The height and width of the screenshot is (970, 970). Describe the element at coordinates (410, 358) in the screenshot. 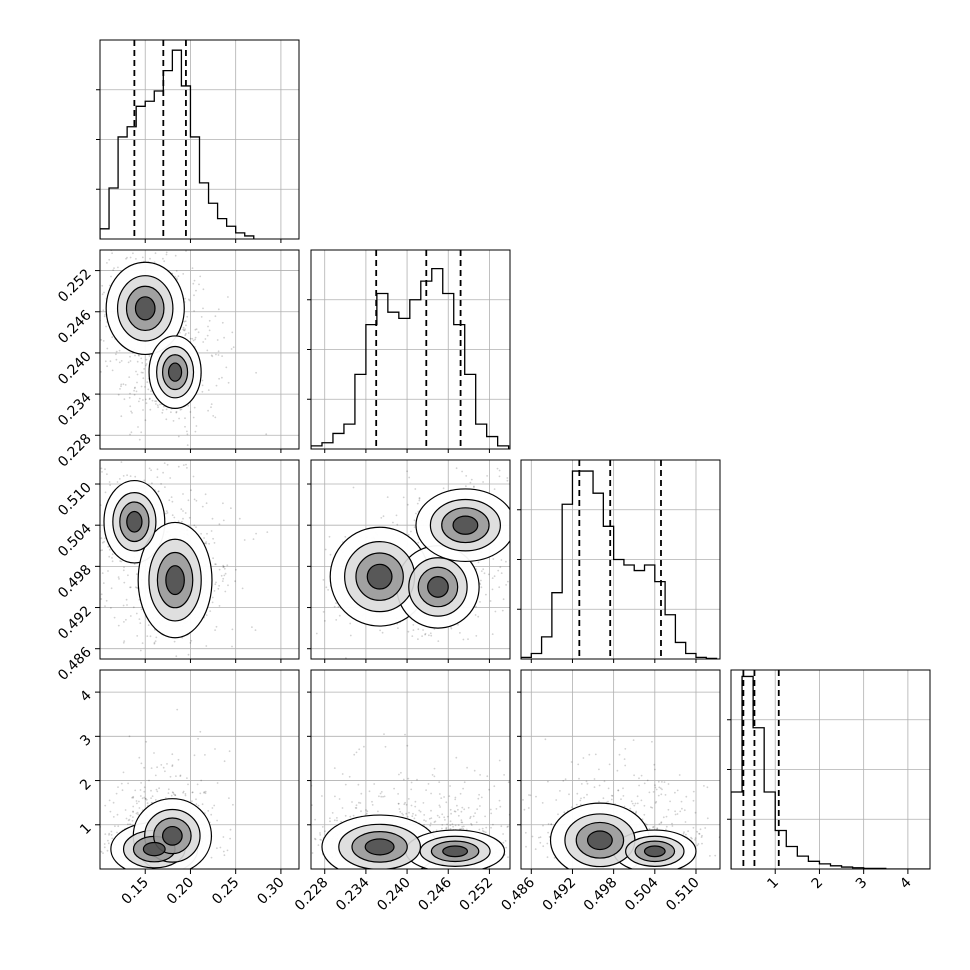

I see `histogram-step` at that location.